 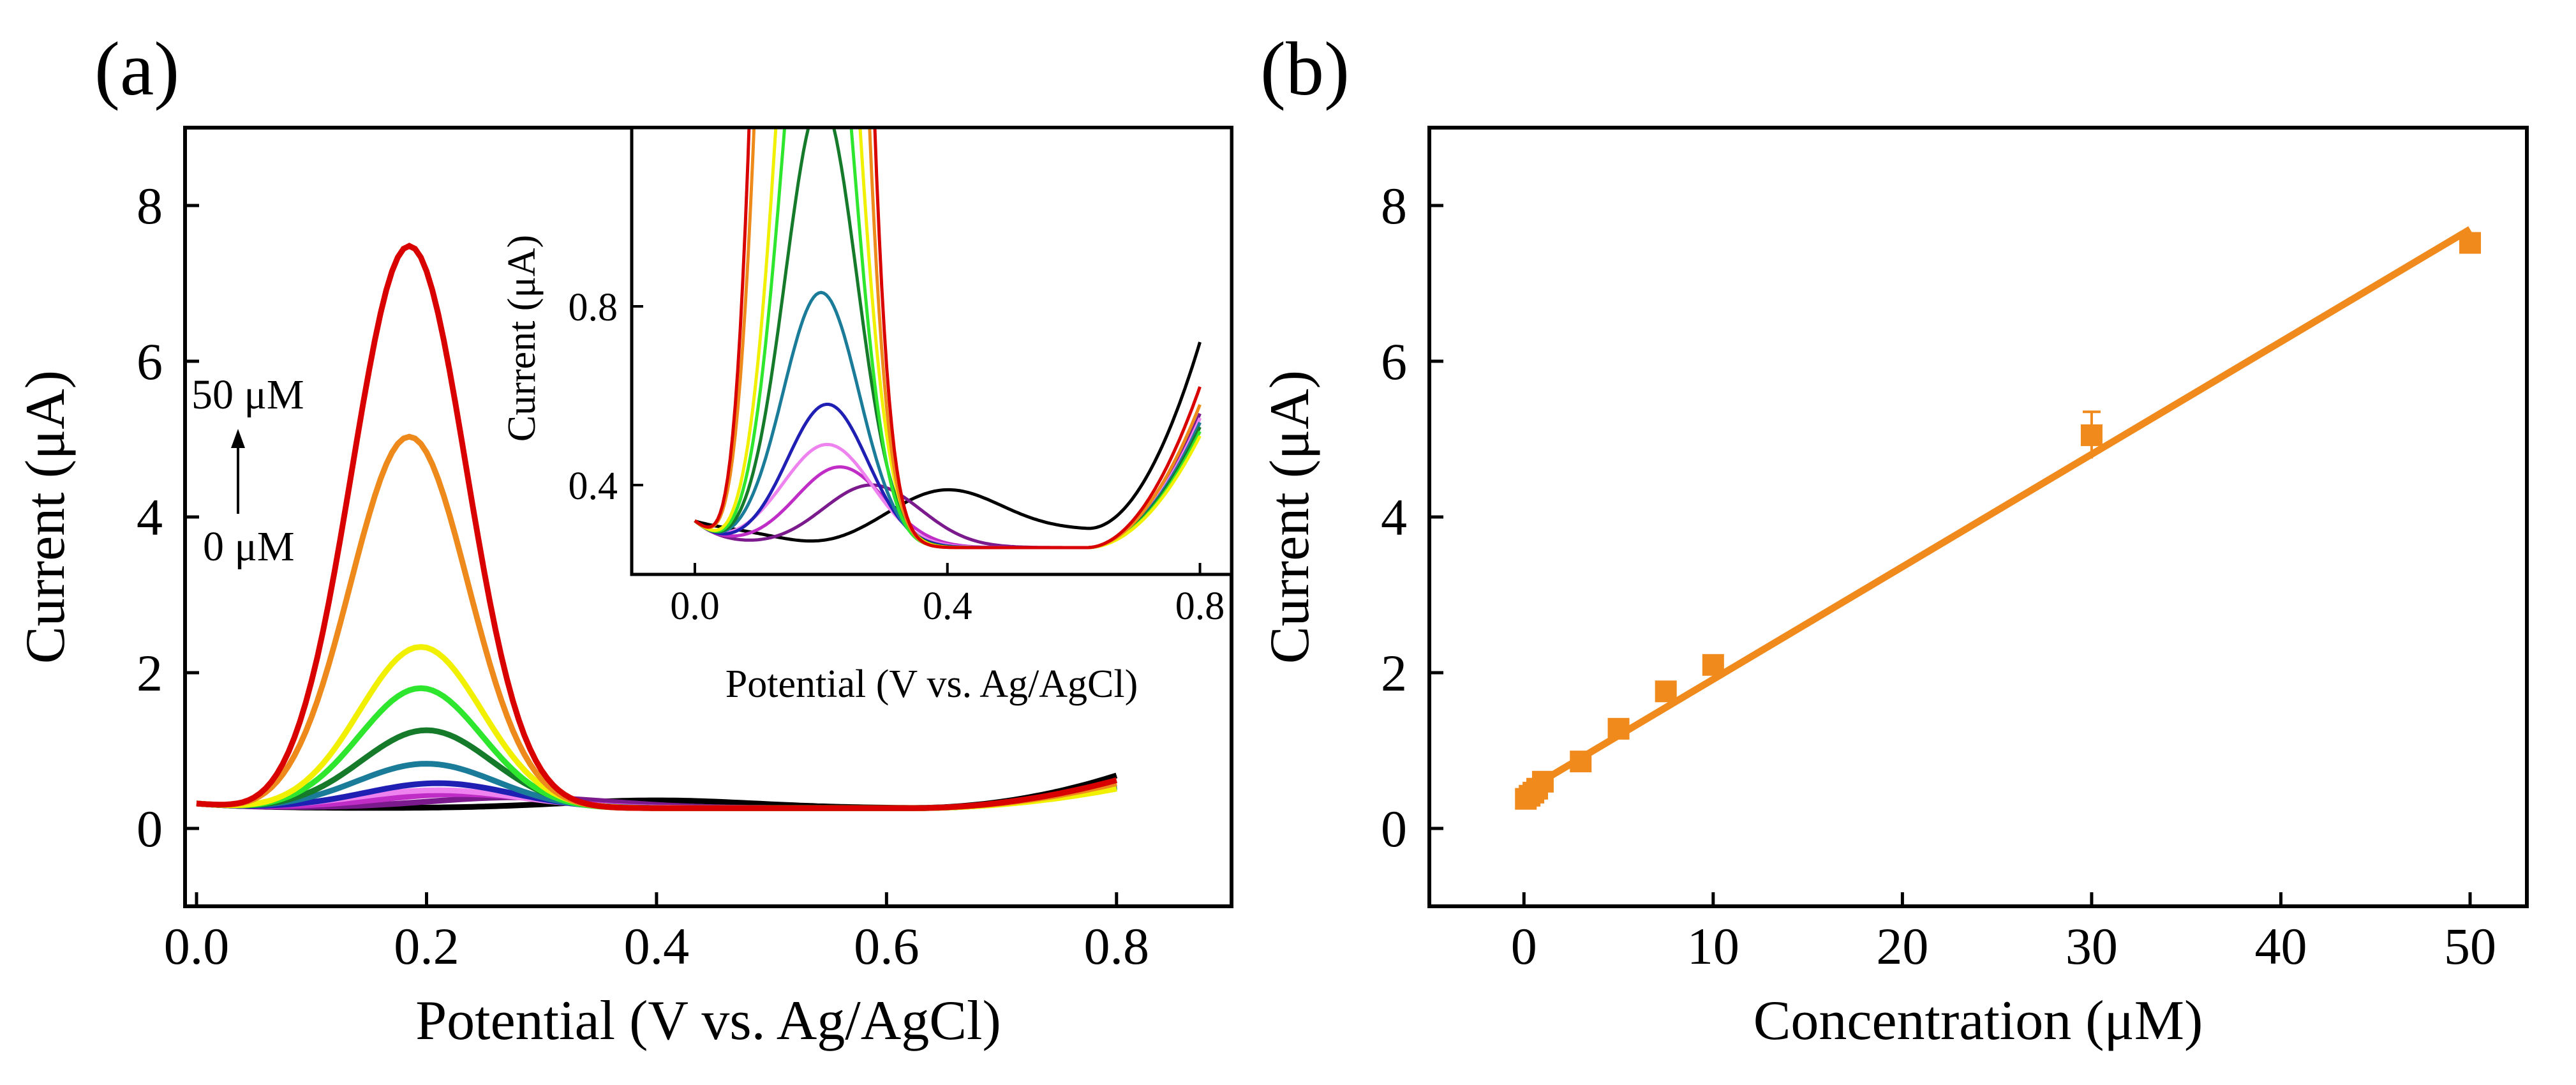 What do you see at coordinates (1200, 606) in the screenshot?
I see `inset-x-tick-label: 0.8` at bounding box center [1200, 606].